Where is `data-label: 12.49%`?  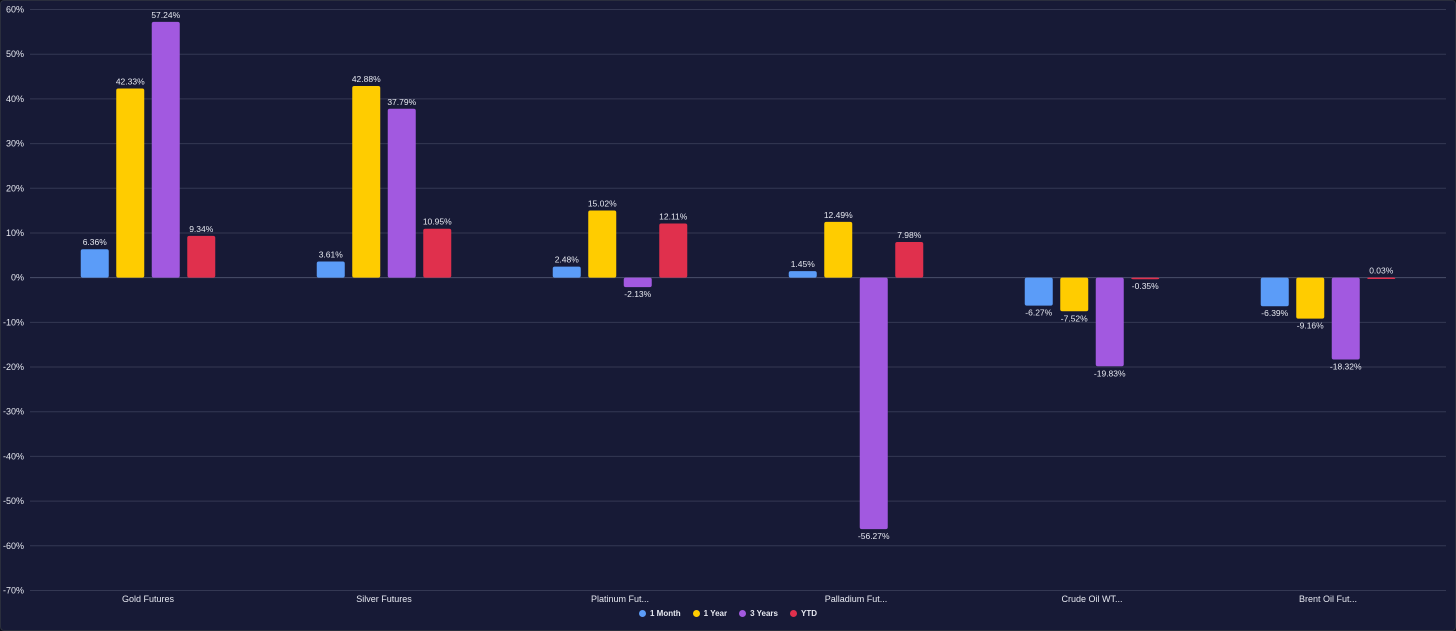
data-label: 12.49% is located at coordinates (838, 215).